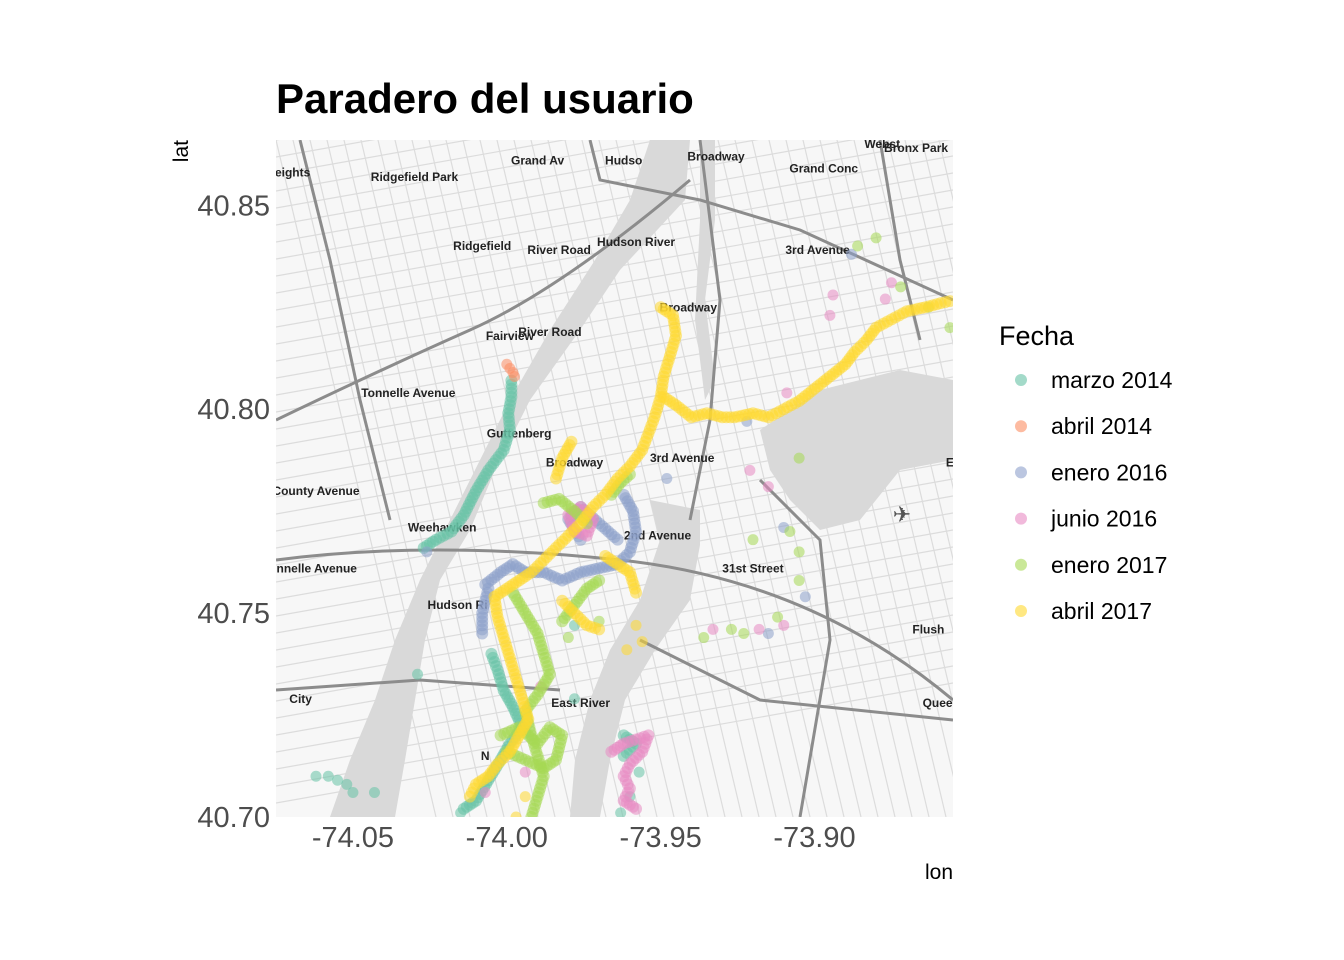 This screenshot has width=1344, height=960. I want to click on map-label: Ridgefield Park, so click(415, 177).